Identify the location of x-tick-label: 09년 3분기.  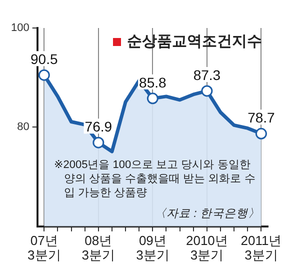
(153, 247).